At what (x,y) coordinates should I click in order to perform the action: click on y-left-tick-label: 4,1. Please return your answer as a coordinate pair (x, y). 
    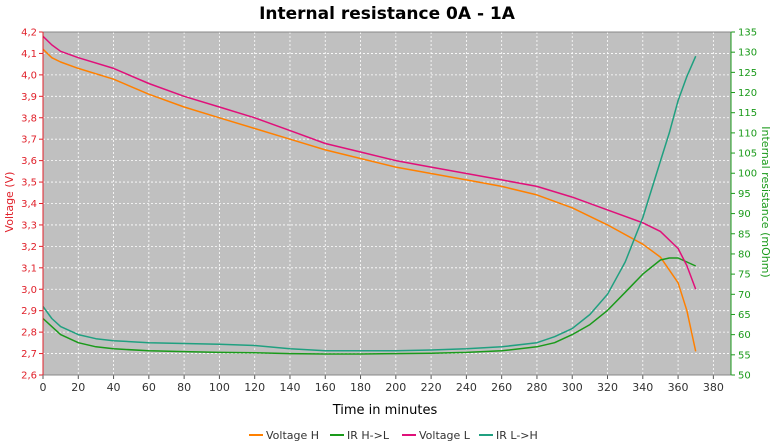
    Looking at the image, I should click on (29, 54).